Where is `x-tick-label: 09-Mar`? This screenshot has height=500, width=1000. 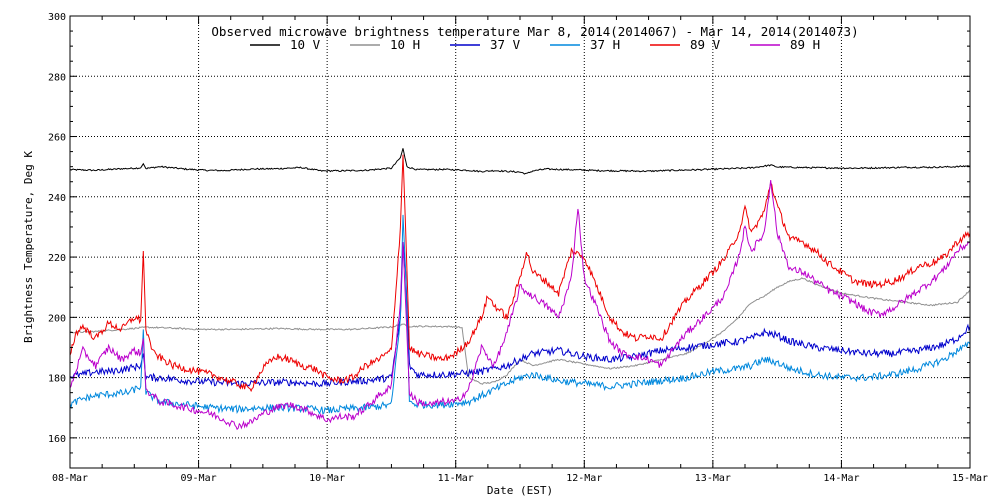 x-tick-label: 09-Mar is located at coordinates (199, 478).